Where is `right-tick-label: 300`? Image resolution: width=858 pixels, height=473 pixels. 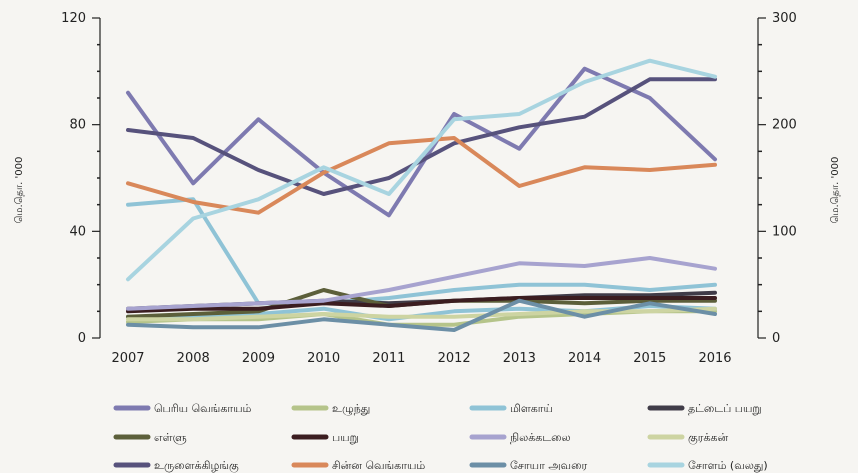 right-tick-label: 300 is located at coordinates (784, 18).